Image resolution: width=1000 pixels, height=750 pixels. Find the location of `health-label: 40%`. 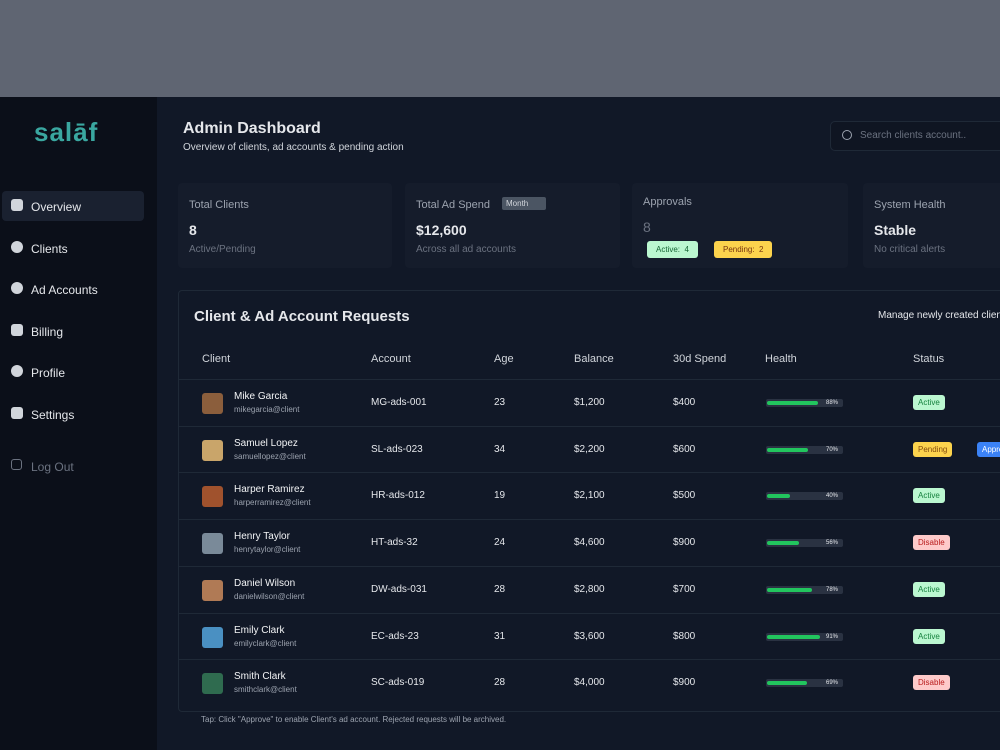

health-label: 40% is located at coordinates (832, 496).